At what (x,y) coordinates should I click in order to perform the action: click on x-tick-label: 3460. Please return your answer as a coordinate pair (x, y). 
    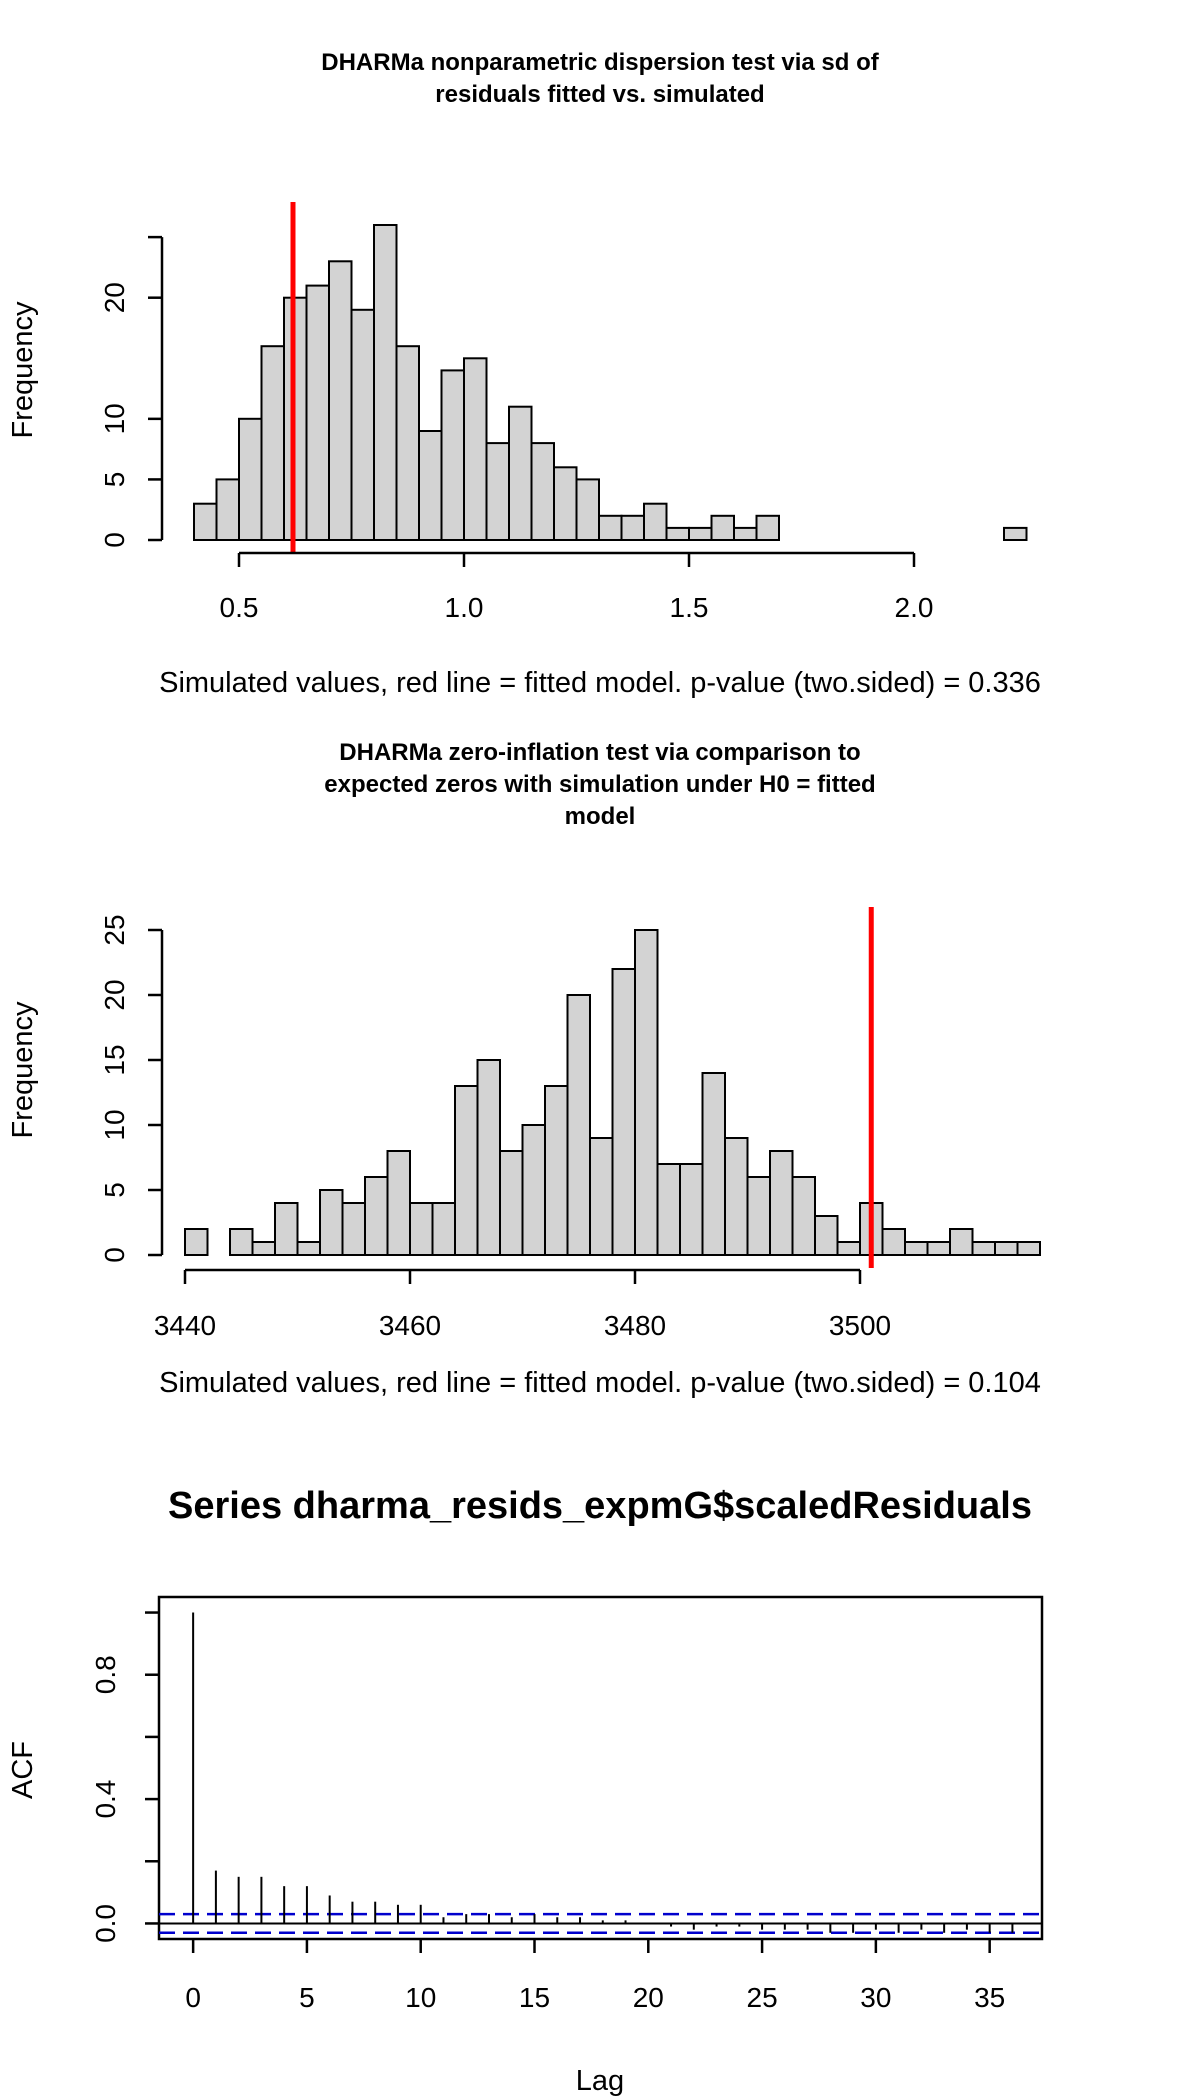
    Looking at the image, I should click on (410, 1325).